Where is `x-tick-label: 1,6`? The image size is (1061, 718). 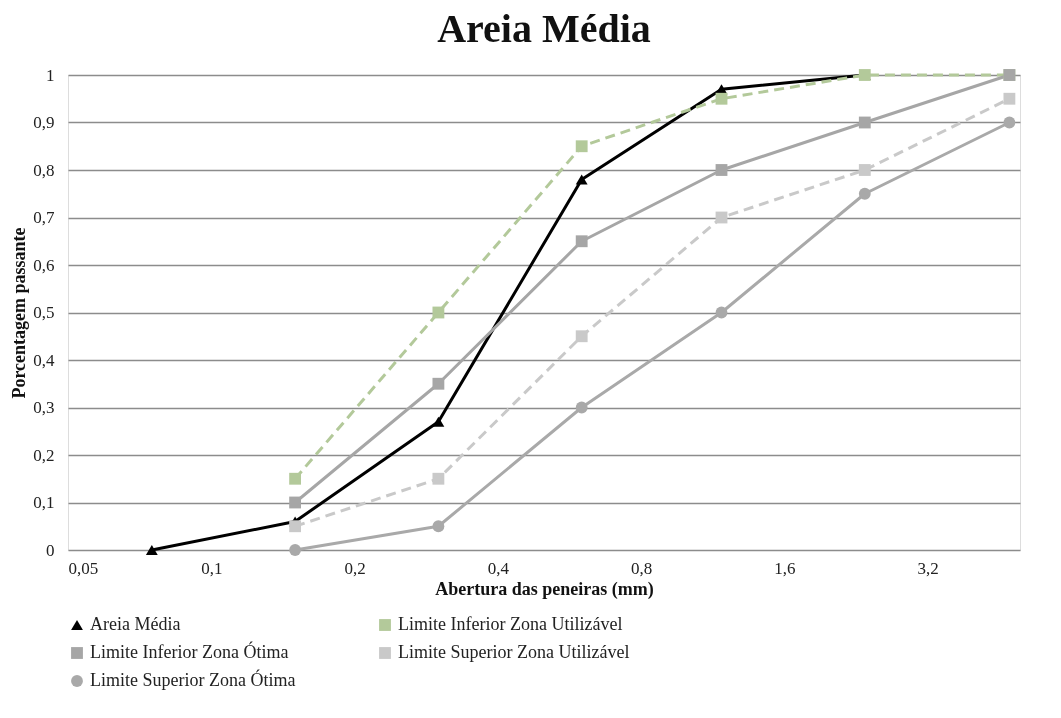
x-tick-label: 1,6 is located at coordinates (785, 568).